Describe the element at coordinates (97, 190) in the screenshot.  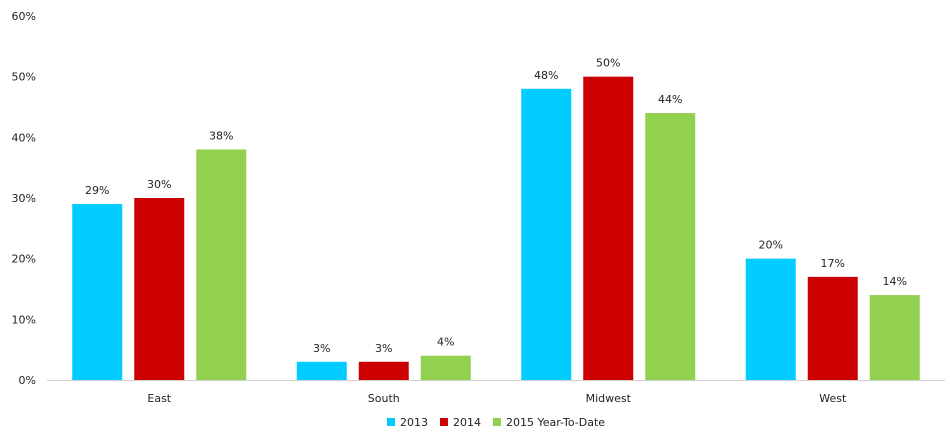
I see `data-label: 29%` at that location.